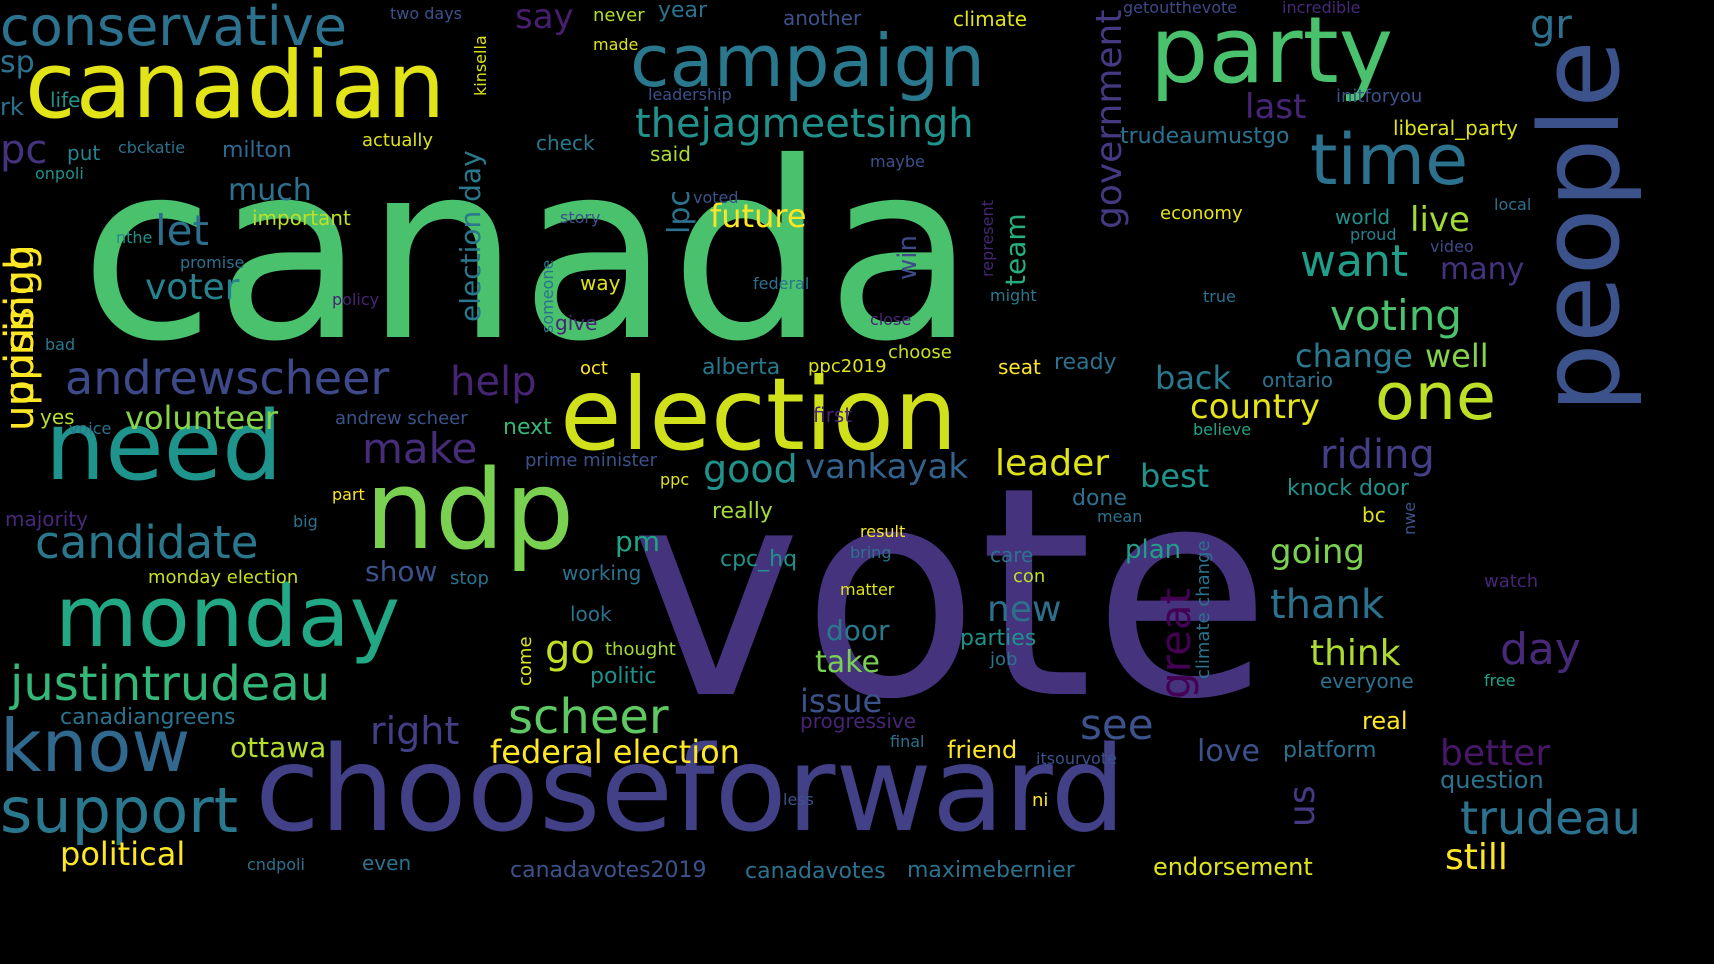 This screenshot has width=1714, height=964. What do you see at coordinates (493, 382) in the screenshot?
I see `cloud-word: help` at bounding box center [493, 382].